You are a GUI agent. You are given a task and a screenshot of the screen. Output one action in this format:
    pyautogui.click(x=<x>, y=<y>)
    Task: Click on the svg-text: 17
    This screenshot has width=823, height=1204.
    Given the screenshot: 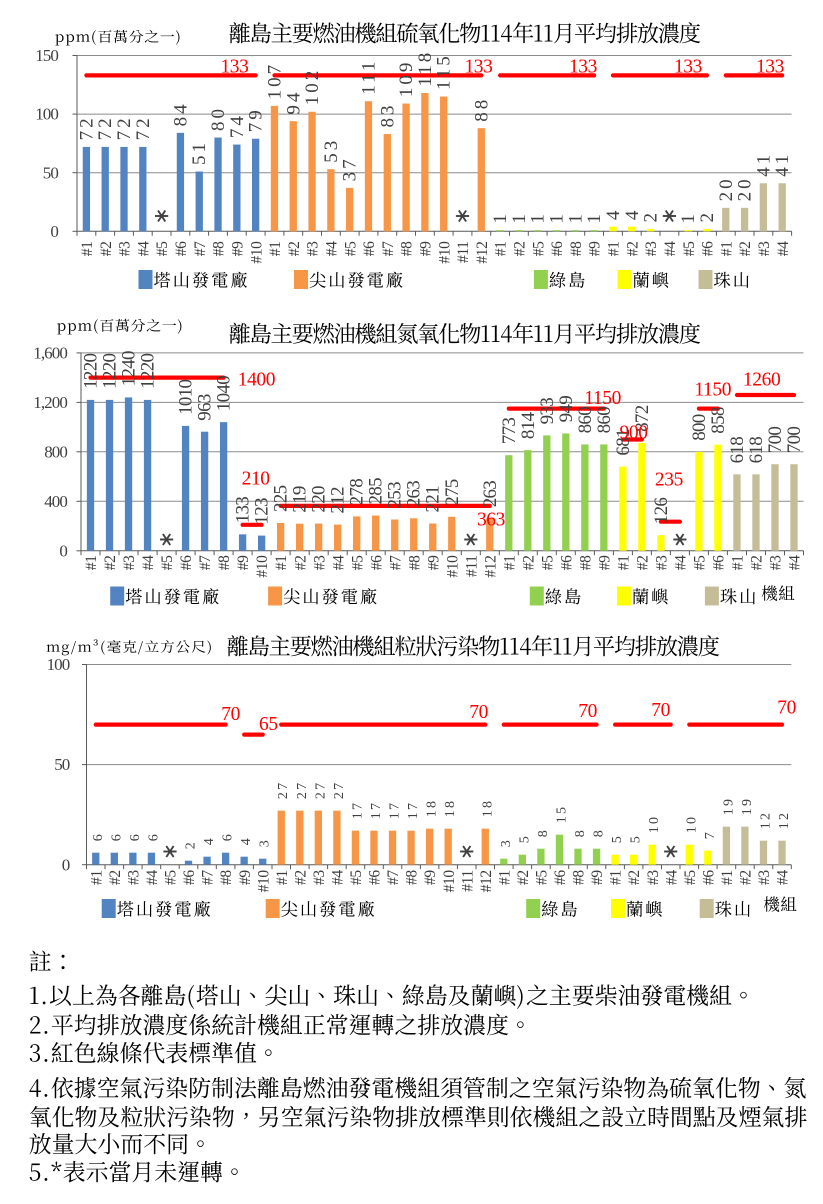 What is the action you would take?
    pyautogui.click(x=395, y=810)
    